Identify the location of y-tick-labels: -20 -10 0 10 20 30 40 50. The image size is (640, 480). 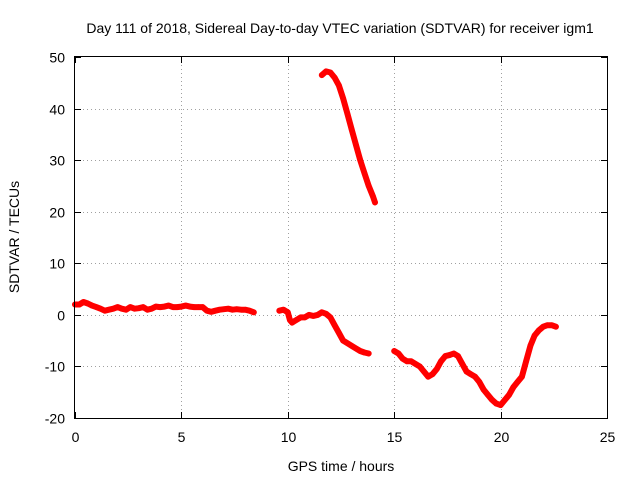
(55, 238).